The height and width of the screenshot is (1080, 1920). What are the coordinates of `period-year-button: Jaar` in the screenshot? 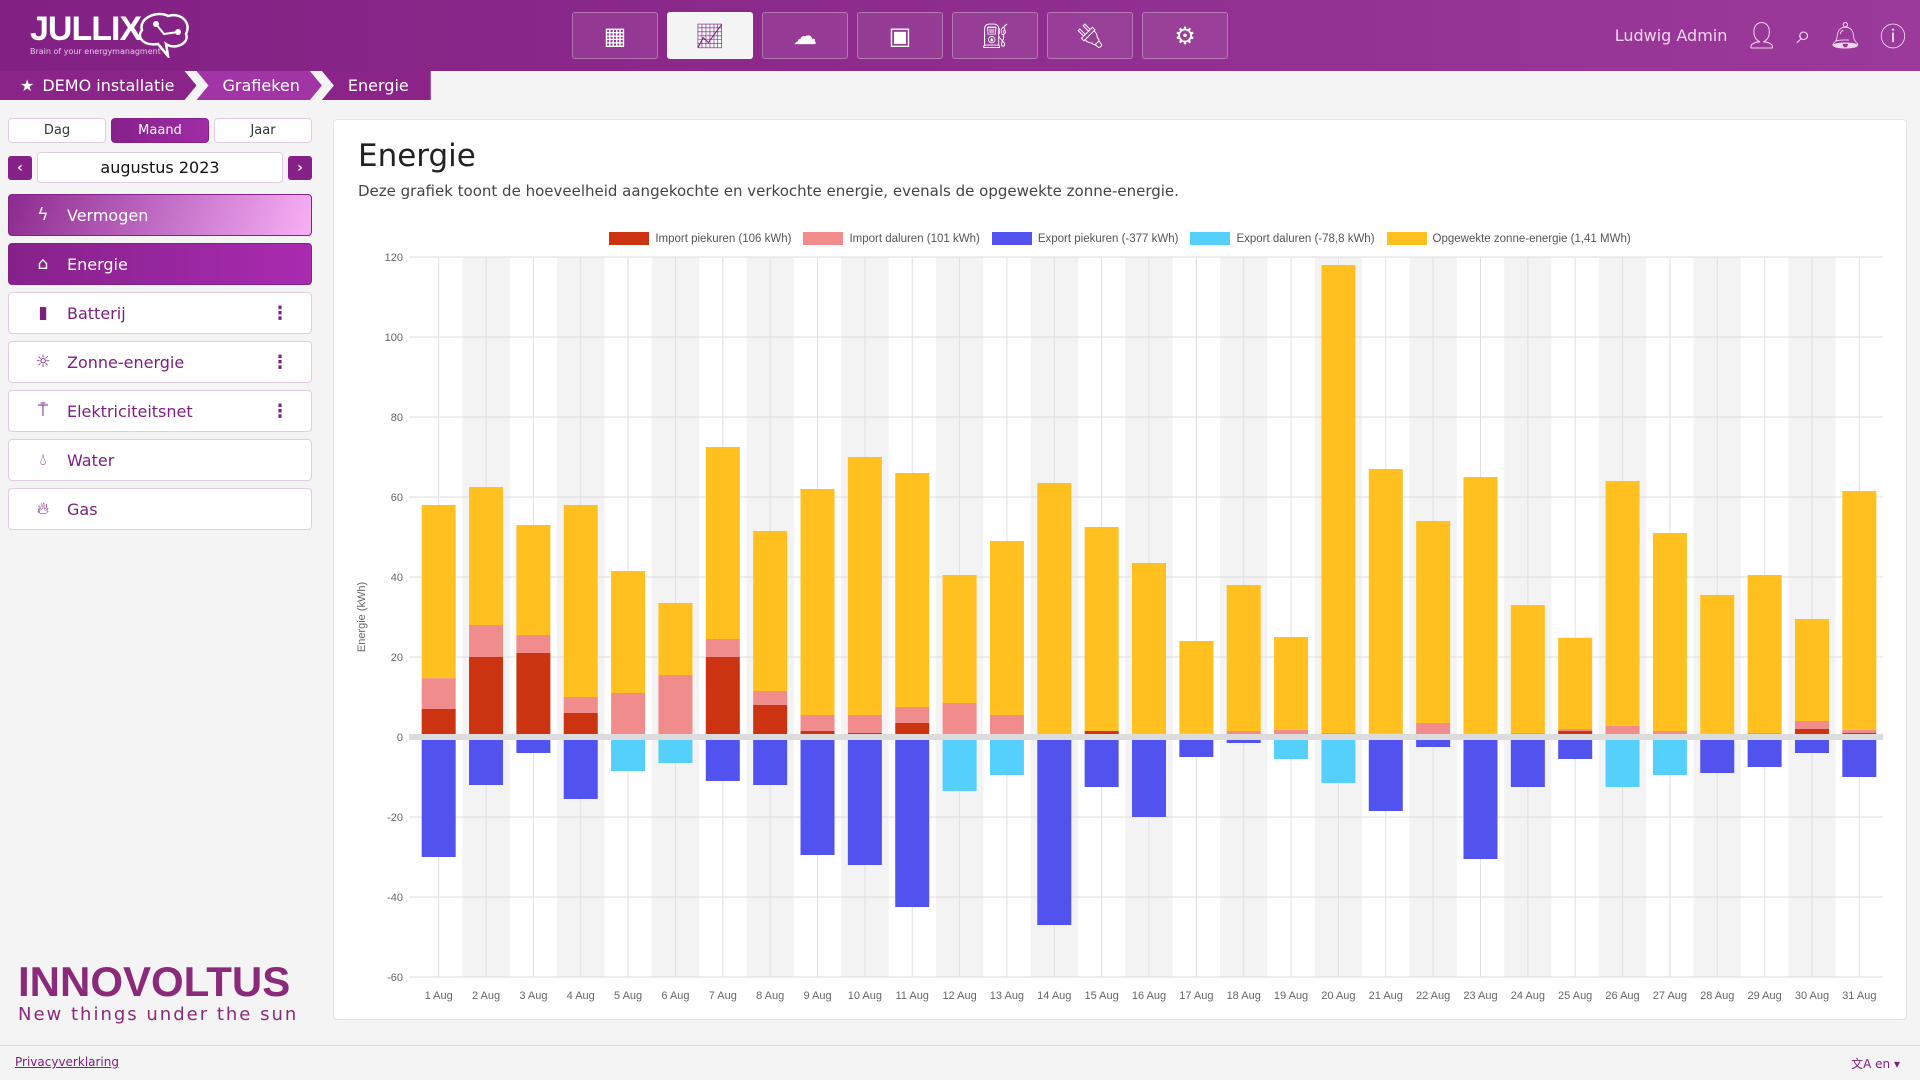 It's located at (263, 130).